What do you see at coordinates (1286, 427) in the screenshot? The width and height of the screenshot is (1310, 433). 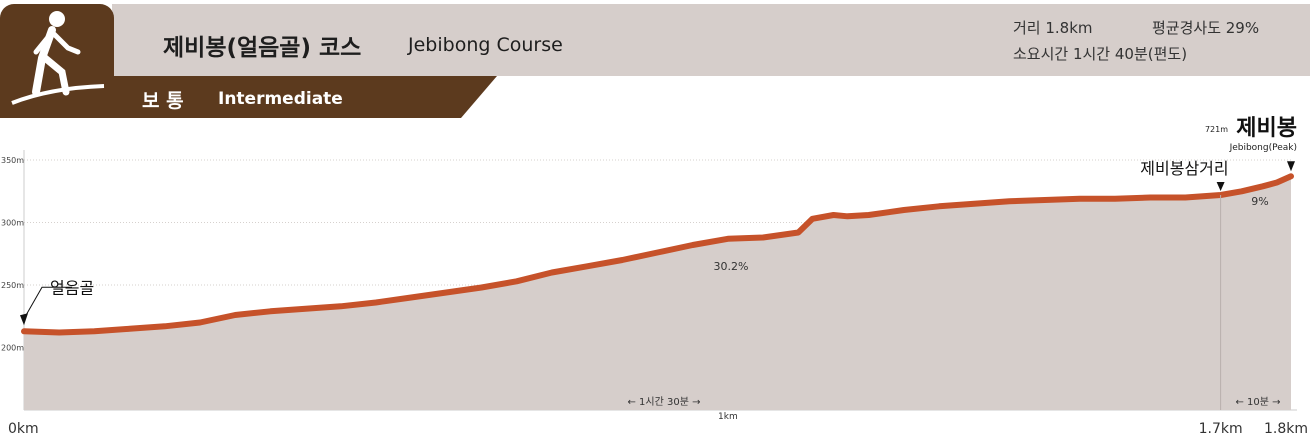 I see `x-tick-label-1-8: 1.8km` at bounding box center [1286, 427].